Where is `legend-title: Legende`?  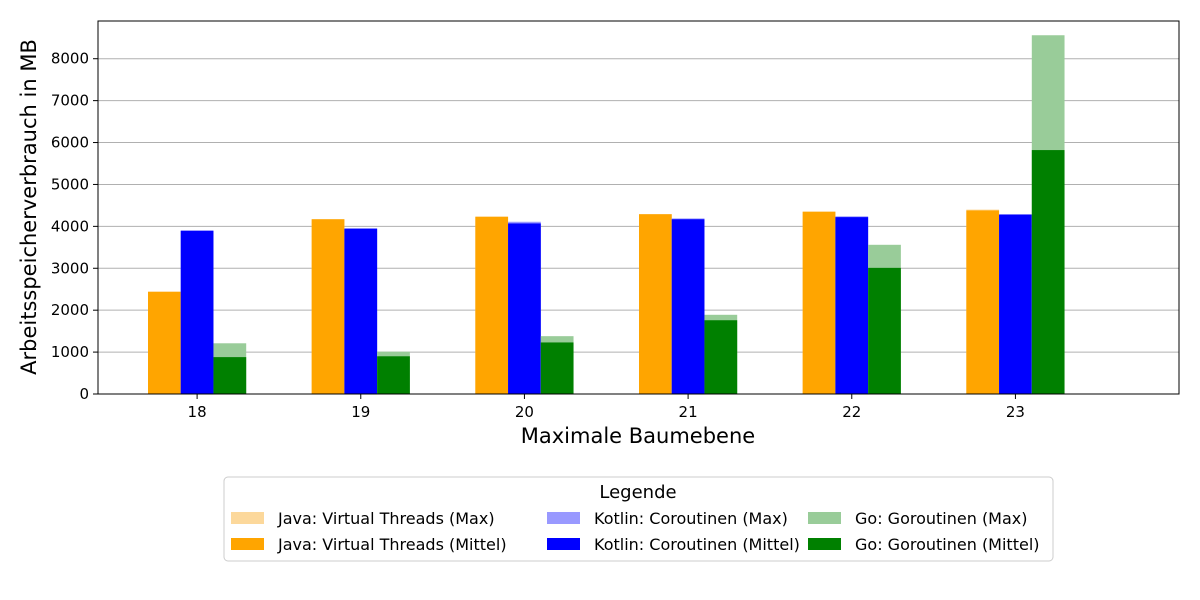
legend-title: Legende is located at coordinates (637, 492).